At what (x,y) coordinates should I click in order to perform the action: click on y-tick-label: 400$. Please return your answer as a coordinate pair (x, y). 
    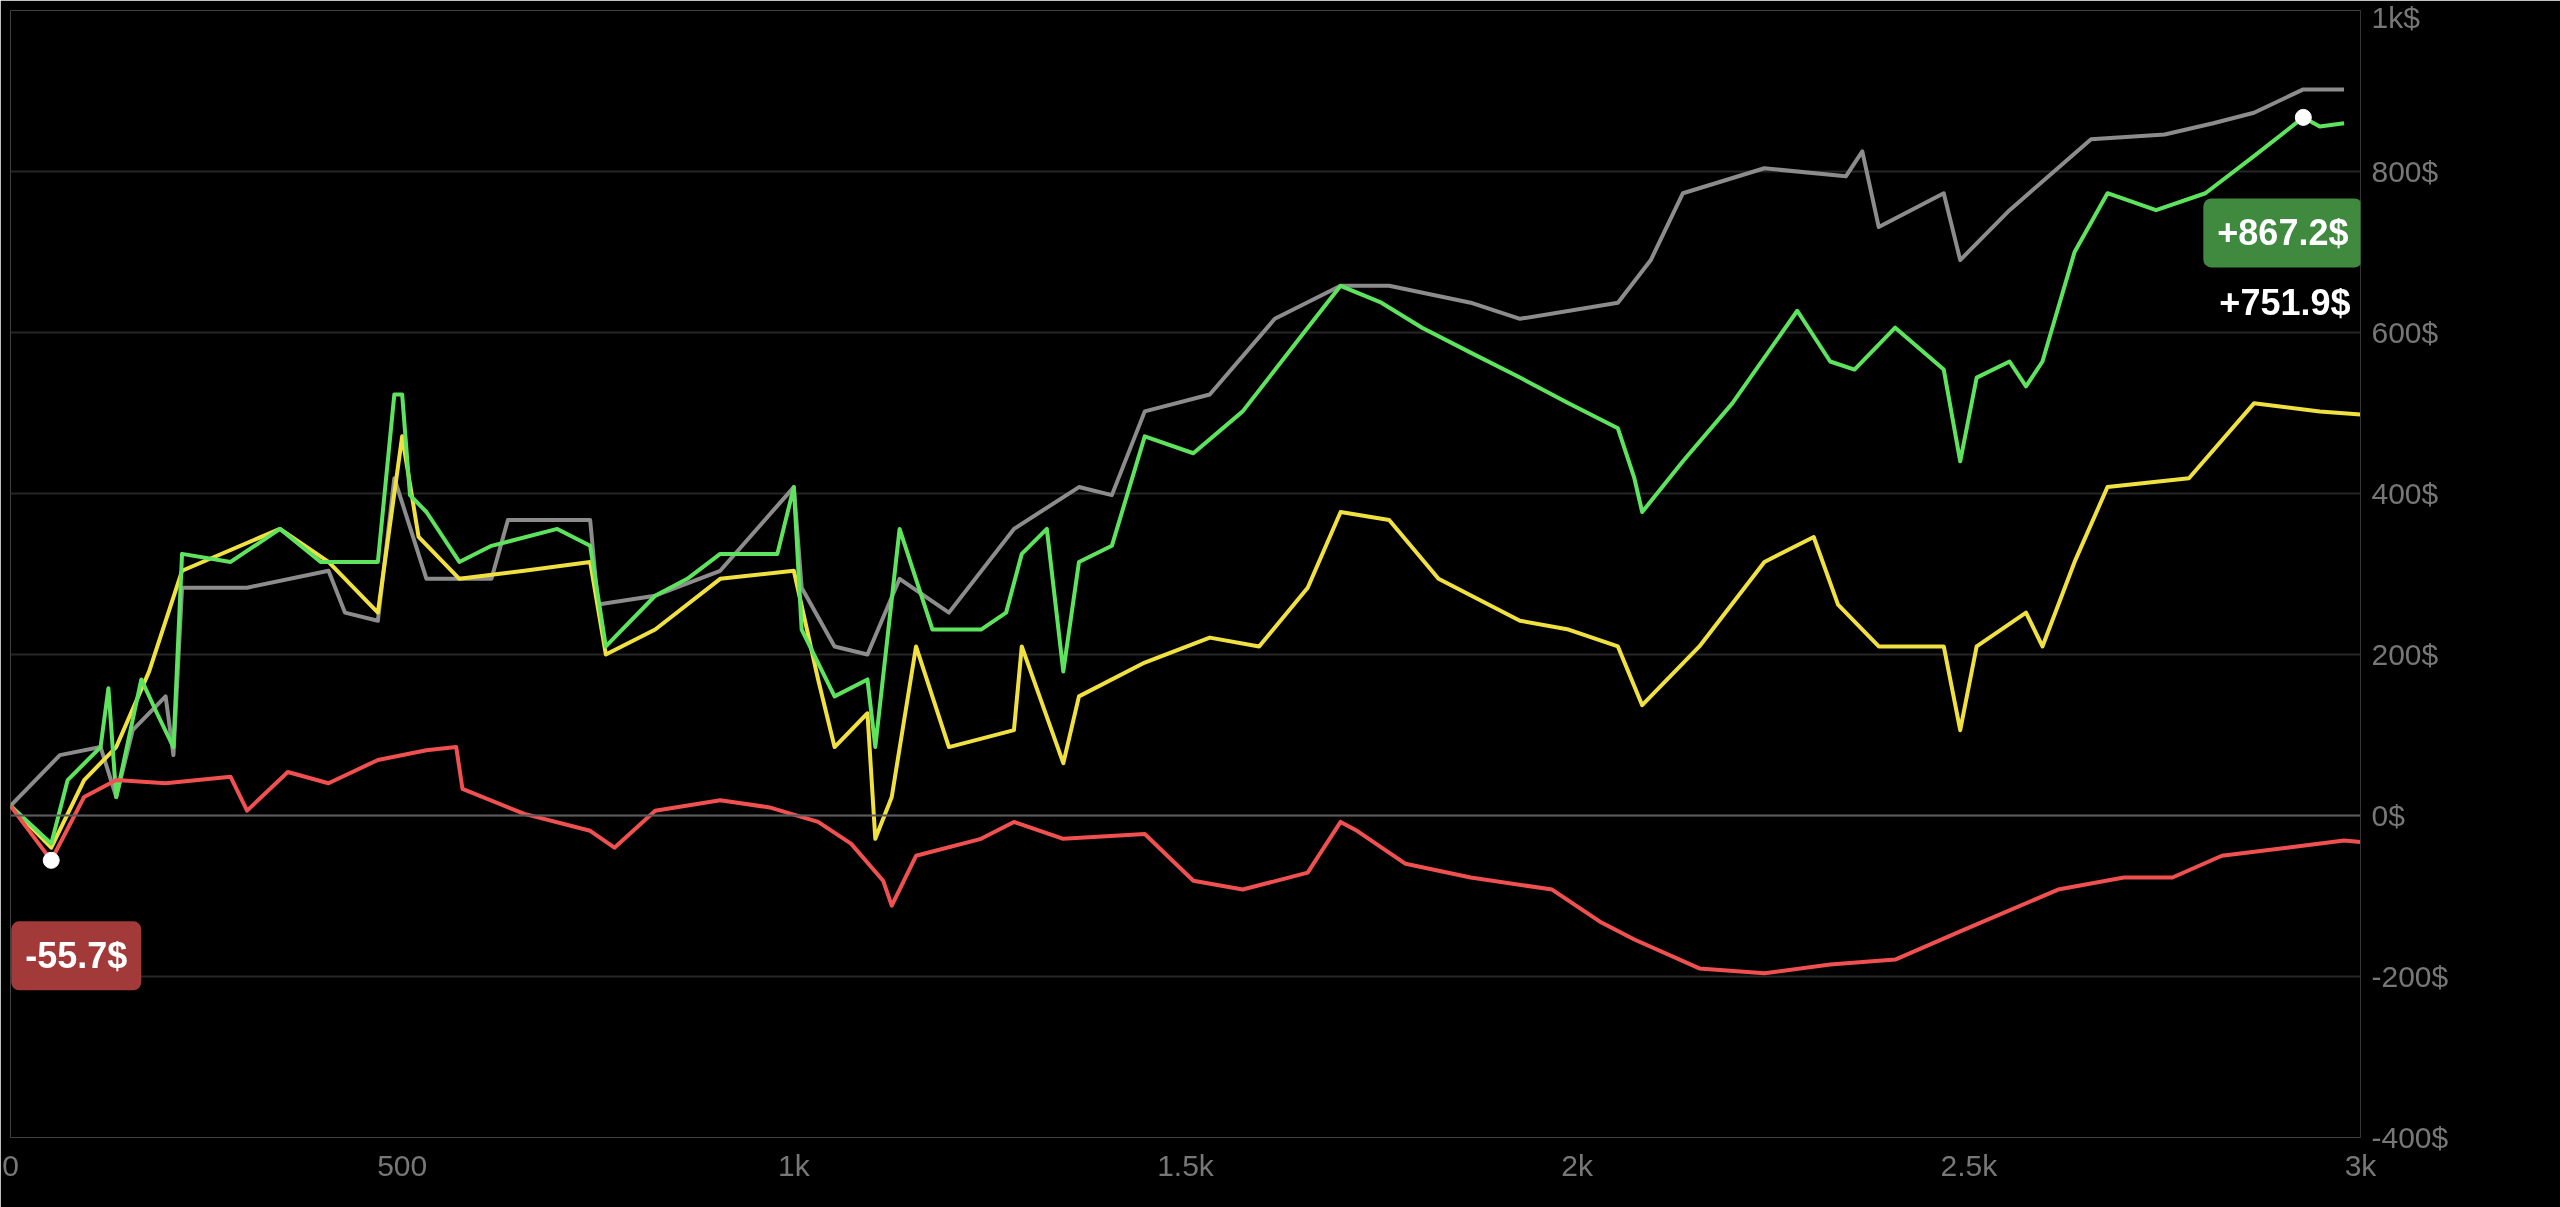
    Looking at the image, I should click on (2405, 493).